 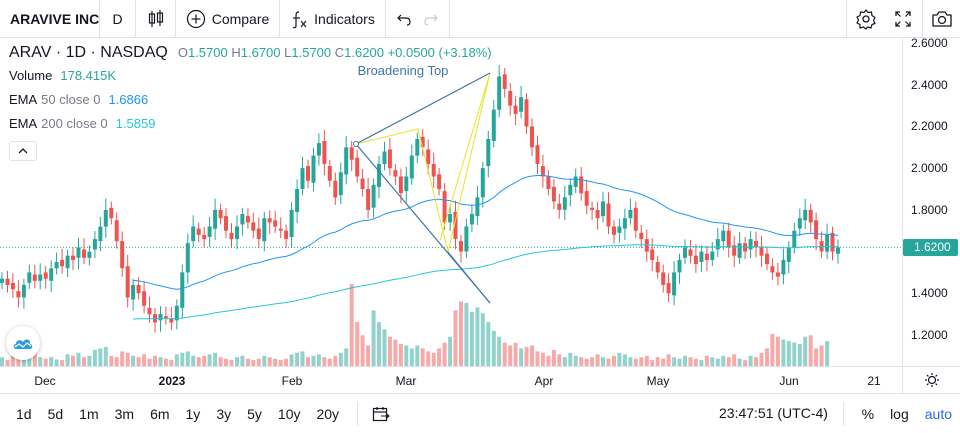 I want to click on symbol-search: ARAVIVE INC, so click(x=50, y=19).